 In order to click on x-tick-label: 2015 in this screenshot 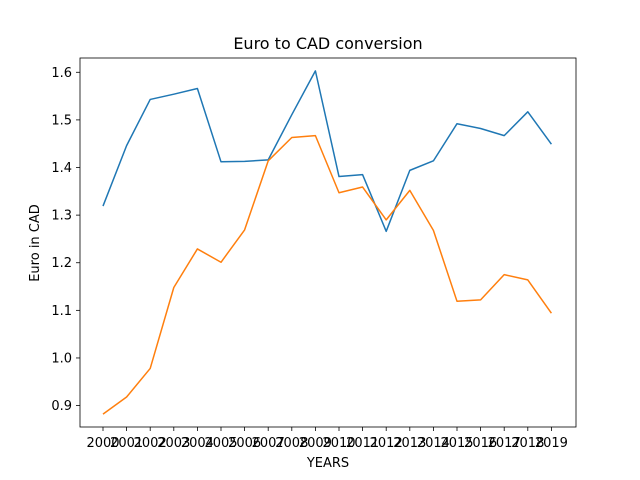, I will do `click(456, 443)`.